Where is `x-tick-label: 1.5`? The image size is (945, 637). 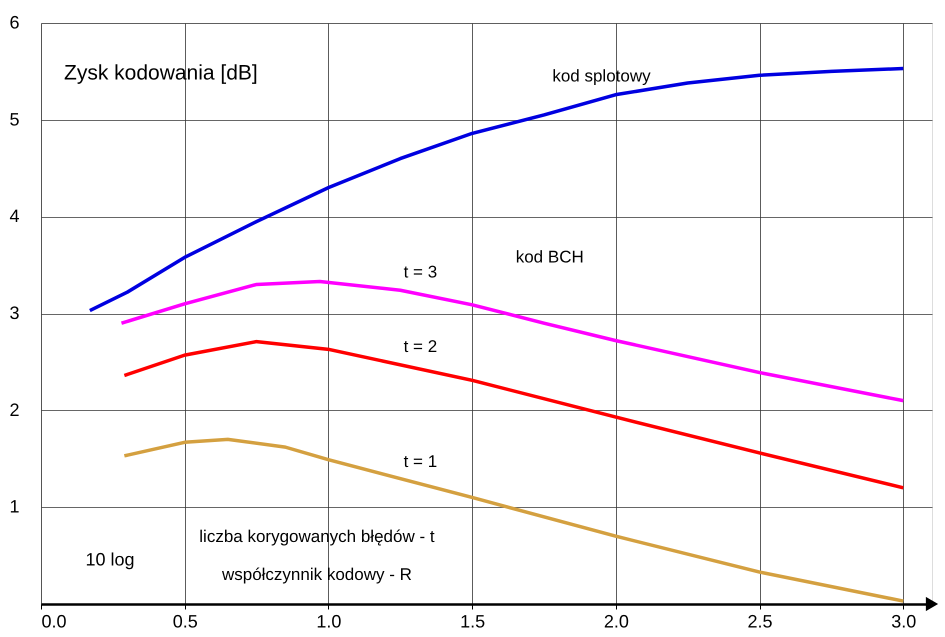 x-tick-label: 1.5 is located at coordinates (473, 622).